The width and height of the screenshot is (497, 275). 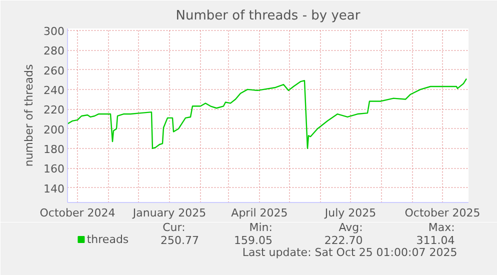 What do you see at coordinates (169, 213) in the screenshot?
I see `x-tick-label: January 2025` at bounding box center [169, 213].